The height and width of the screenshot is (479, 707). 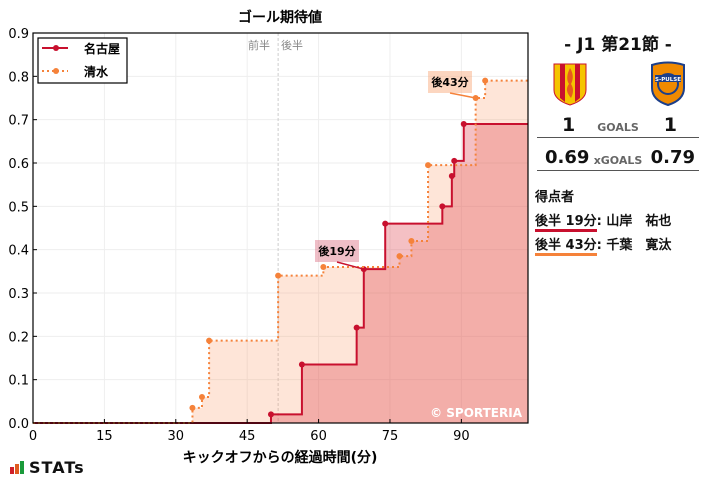 What do you see at coordinates (569, 125) in the screenshot?
I see `home-goals: 1` at bounding box center [569, 125].